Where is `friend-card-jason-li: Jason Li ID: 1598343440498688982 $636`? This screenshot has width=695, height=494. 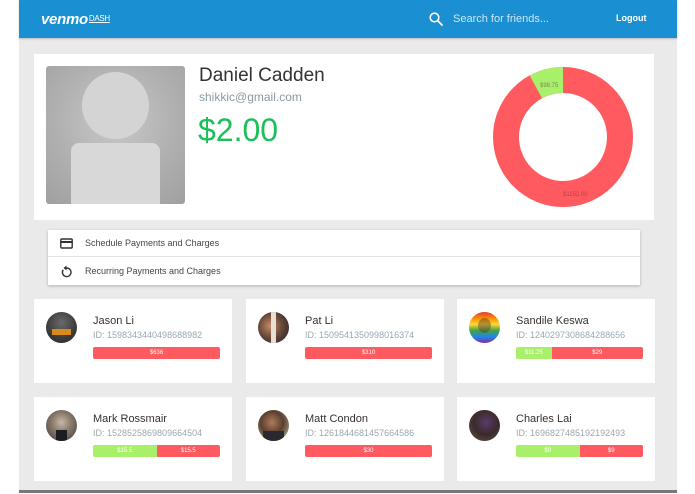 friend-card-jason-li: Jason Li ID: 1598343440498688982 $636 is located at coordinates (133, 341).